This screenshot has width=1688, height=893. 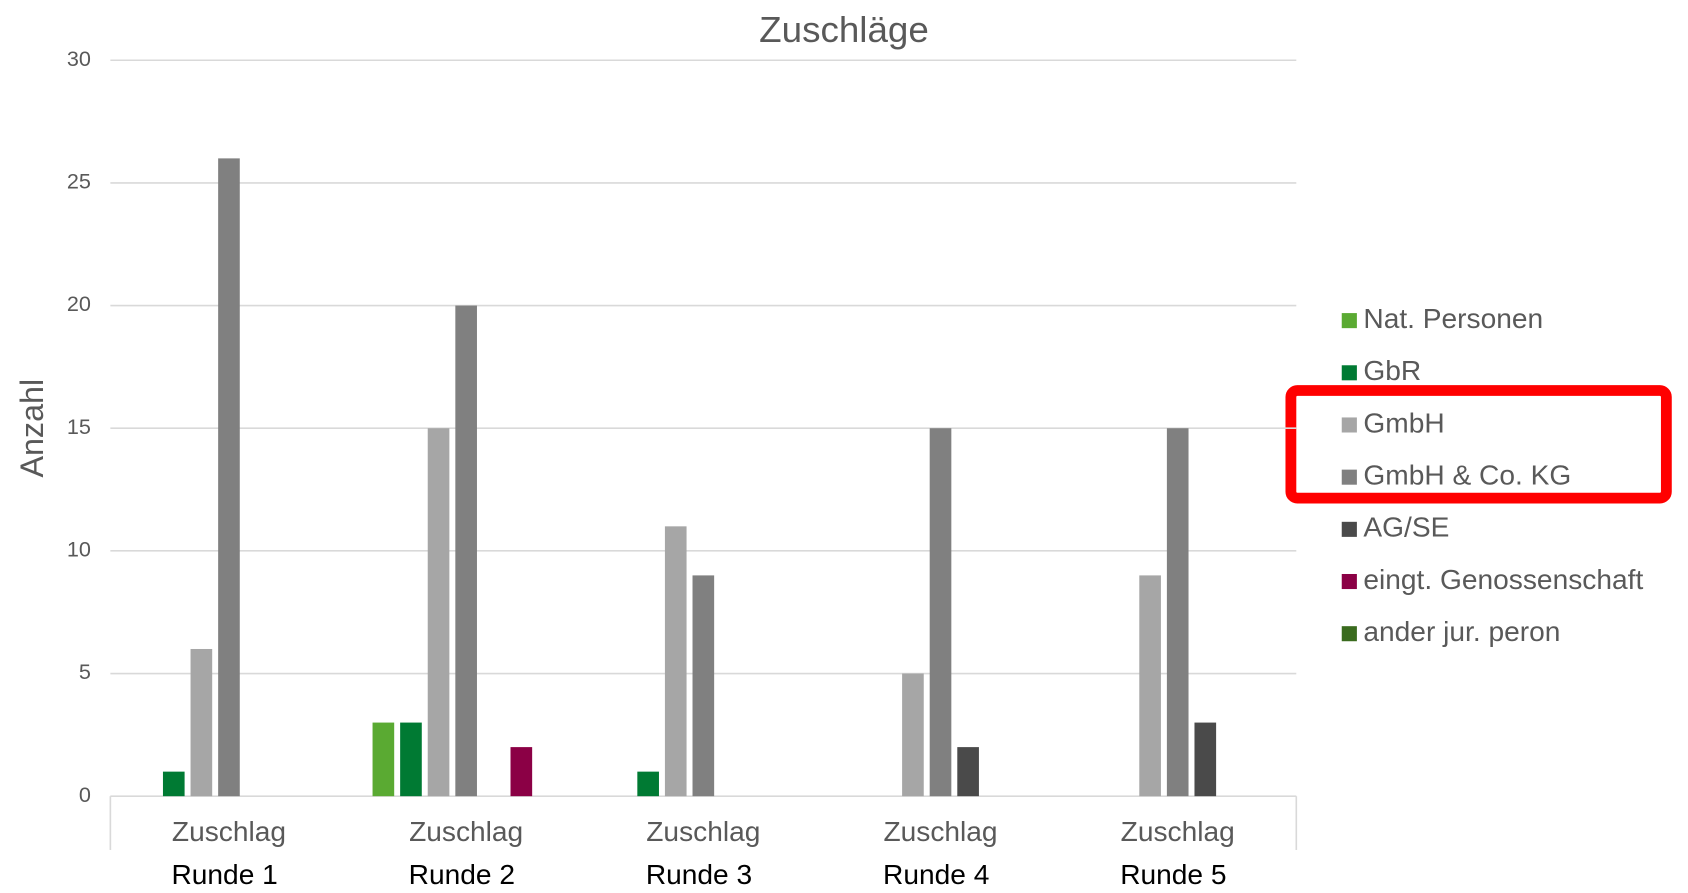 What do you see at coordinates (699, 874) in the screenshot?
I see `x-group-label: Runde 3` at bounding box center [699, 874].